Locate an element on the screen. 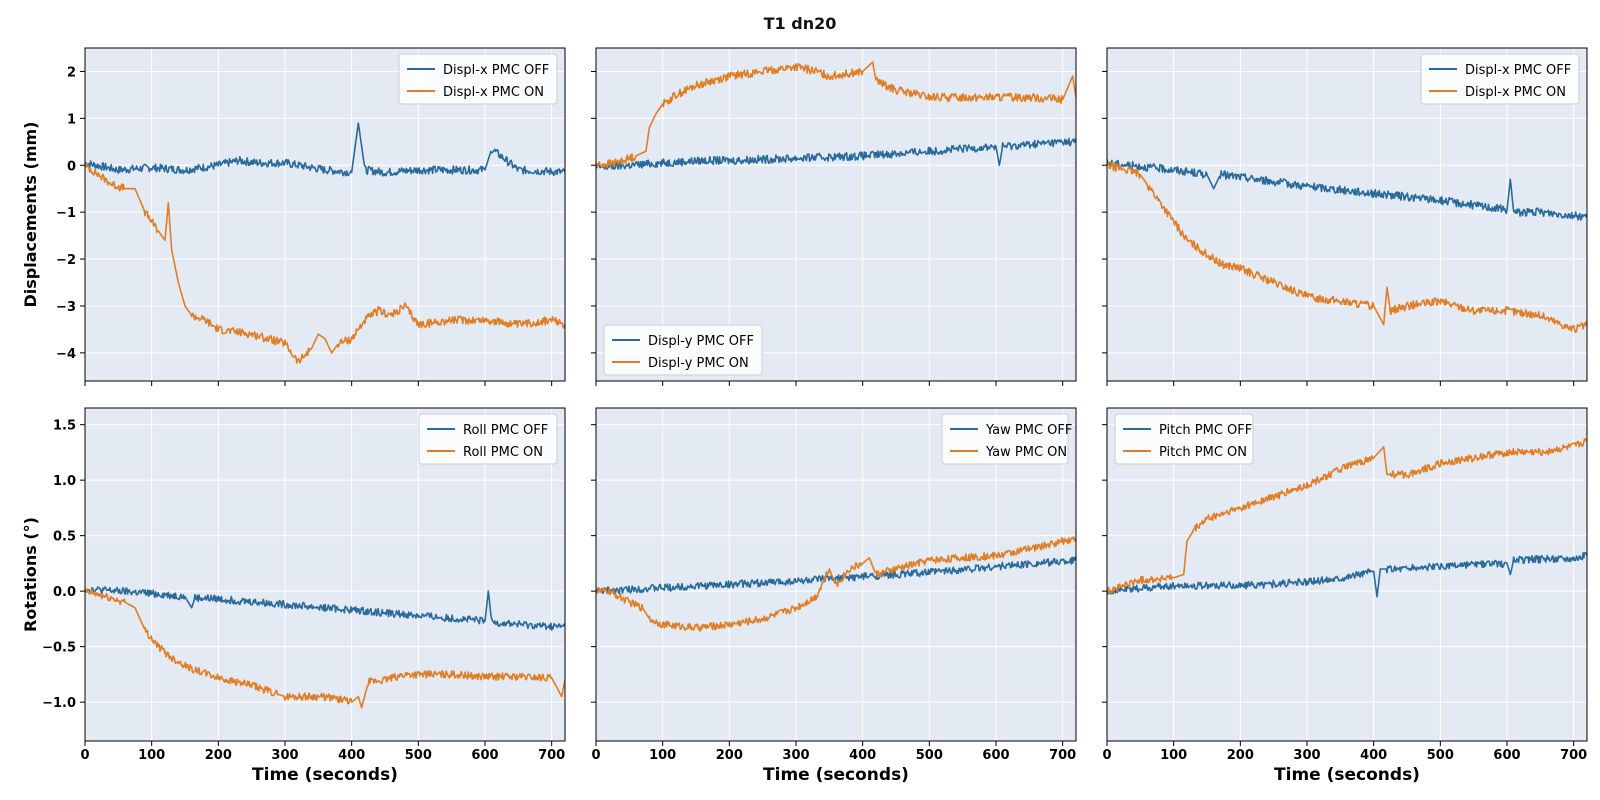 This screenshot has height=800, width=1600. y-tick-label: 1 is located at coordinates (71, 119).